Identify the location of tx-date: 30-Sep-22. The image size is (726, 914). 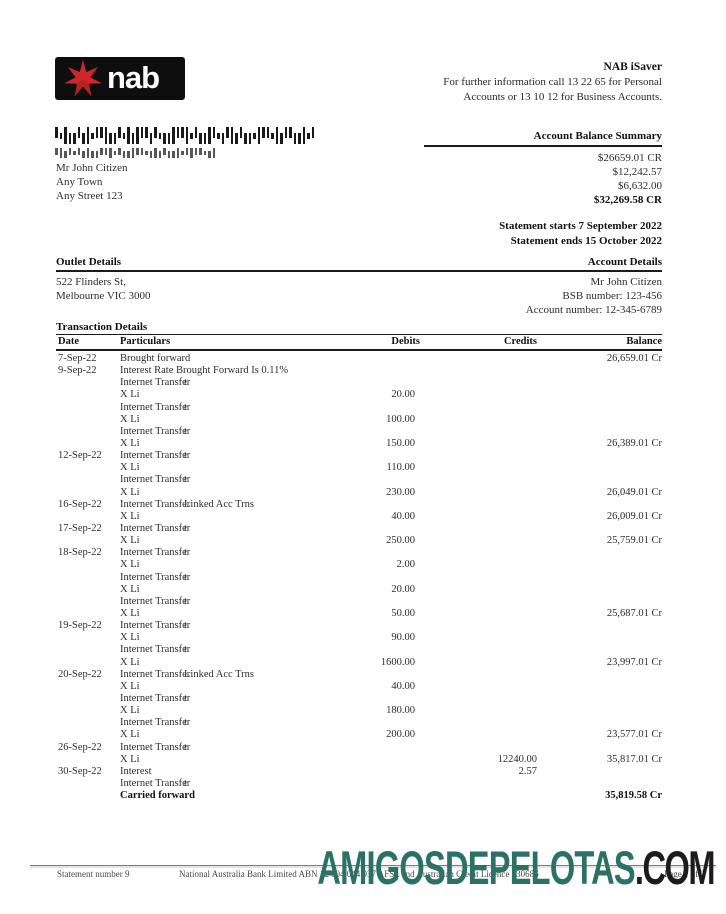
(80, 771).